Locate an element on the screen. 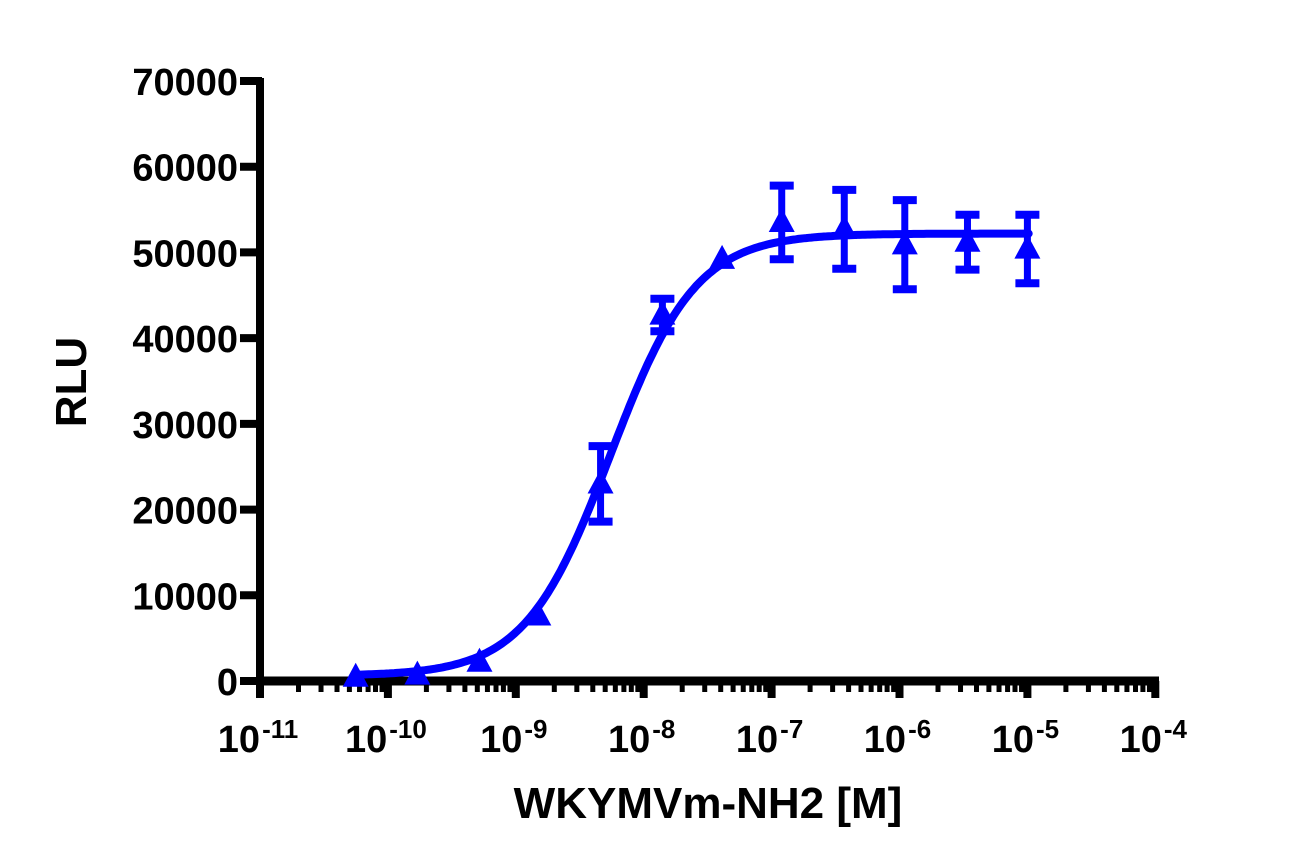  x-axis-tick-labels: 10⁻¹¹ 10⁻¹⁰ 10⁻⁹ 10⁻⁸ 10⁻⁷ 10⁻⁶ 10⁻⁵ 10⁻⁴ is located at coordinates (703, 737).